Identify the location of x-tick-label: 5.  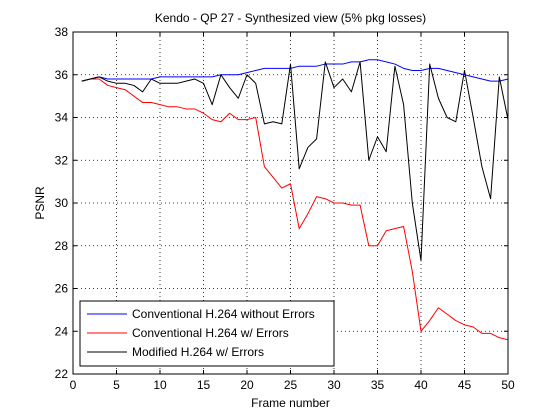
(116, 385).